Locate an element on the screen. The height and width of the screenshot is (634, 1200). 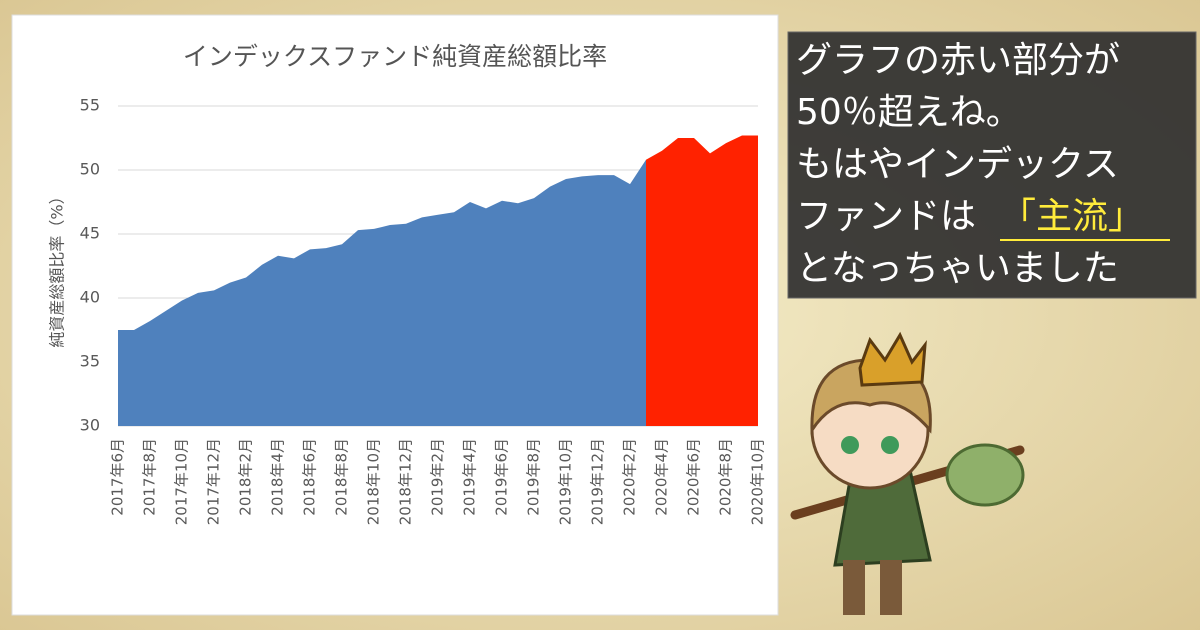
callout-line: グラフの赤い部分が is located at coordinates (958, 60).